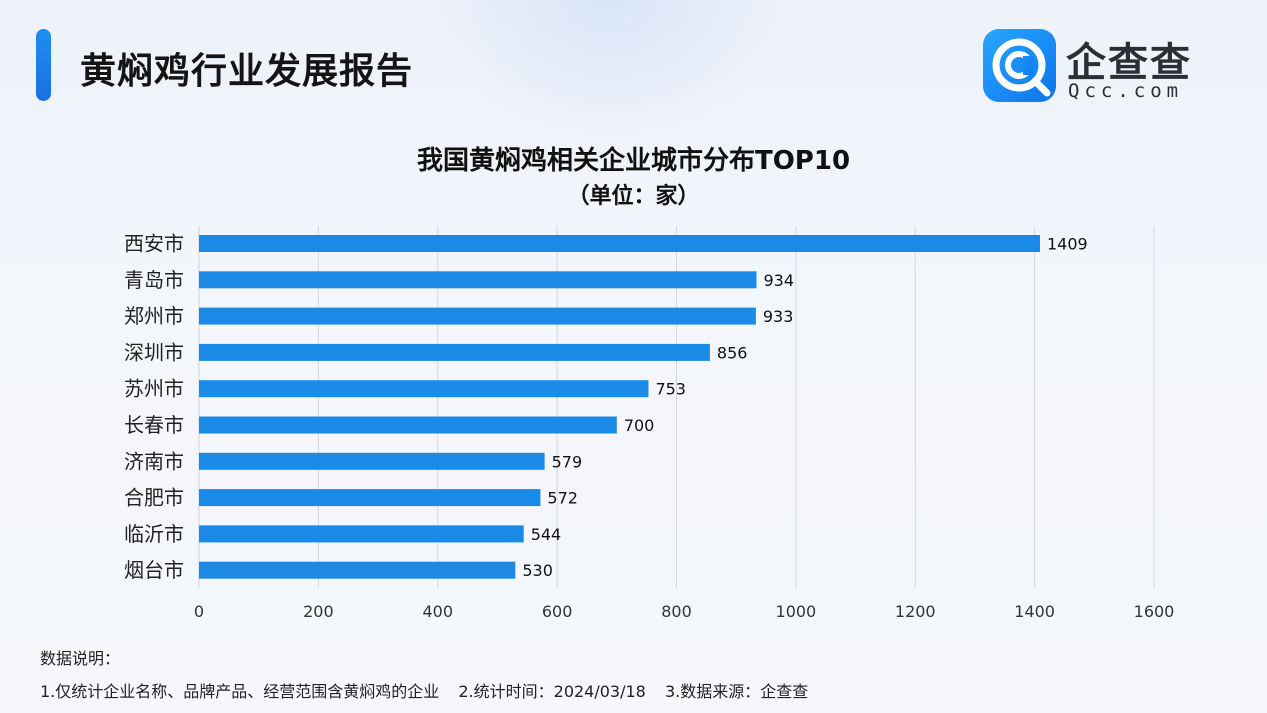 The image size is (1267, 713). What do you see at coordinates (154, 280) in the screenshot?
I see `category-label: 青岛市` at bounding box center [154, 280].